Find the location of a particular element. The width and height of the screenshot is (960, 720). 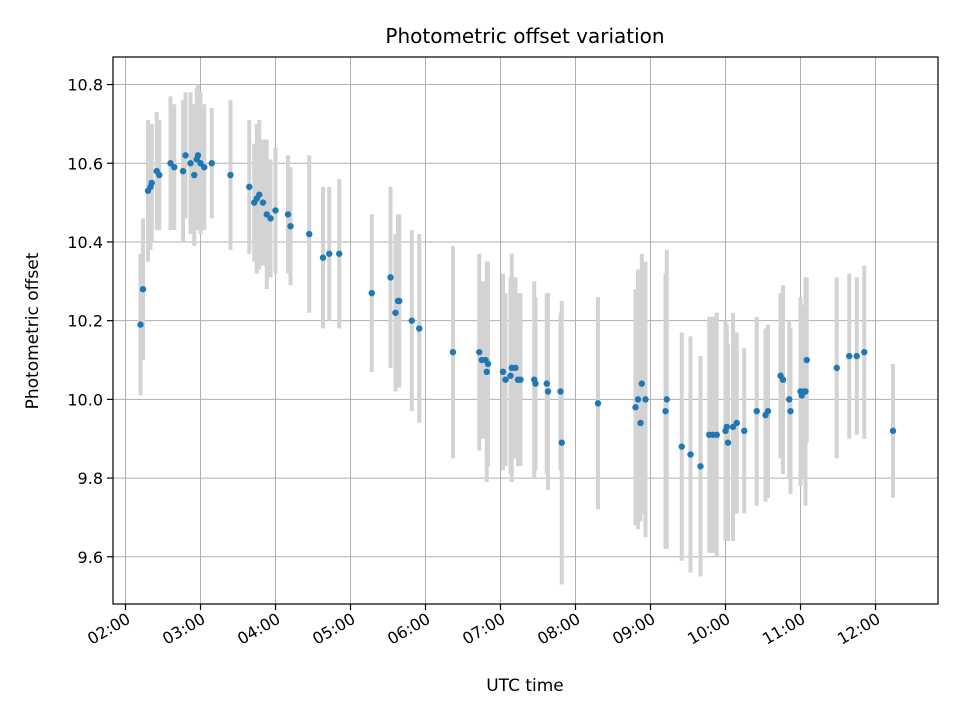

x-axis-title: UTC time is located at coordinates (525, 686).